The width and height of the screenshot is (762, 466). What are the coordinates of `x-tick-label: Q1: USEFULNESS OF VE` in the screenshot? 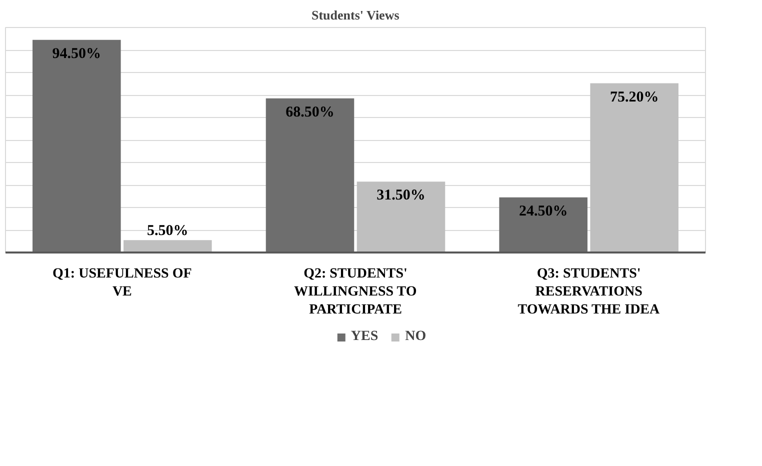 It's located at (122, 283).